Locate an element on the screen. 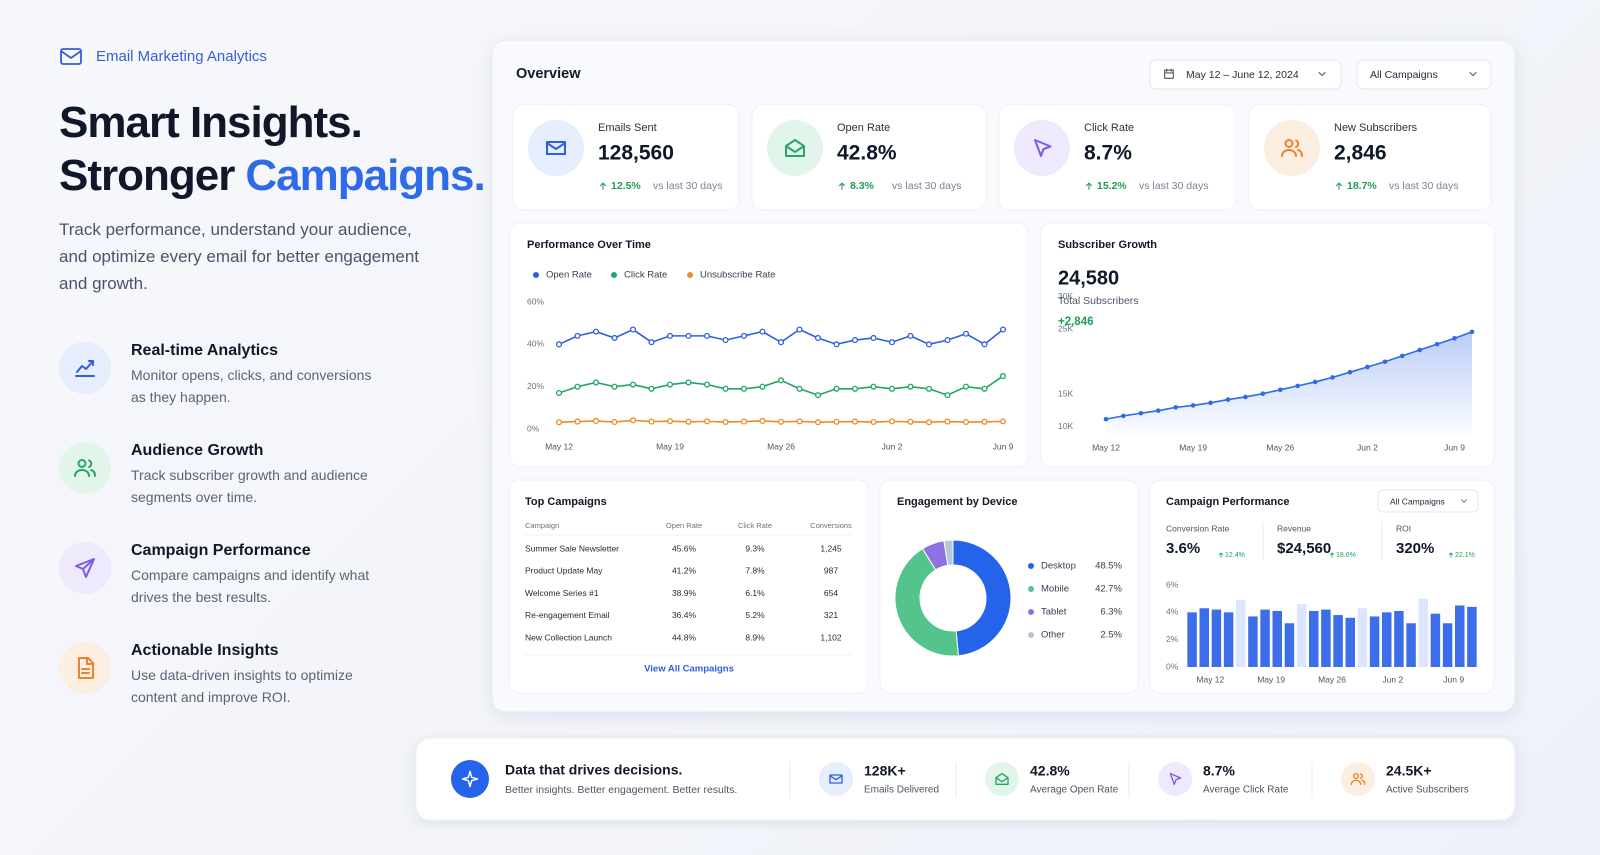 Image resolution: width=1600 pixels, height=855 pixels. overview-title: Overview is located at coordinates (548, 74).